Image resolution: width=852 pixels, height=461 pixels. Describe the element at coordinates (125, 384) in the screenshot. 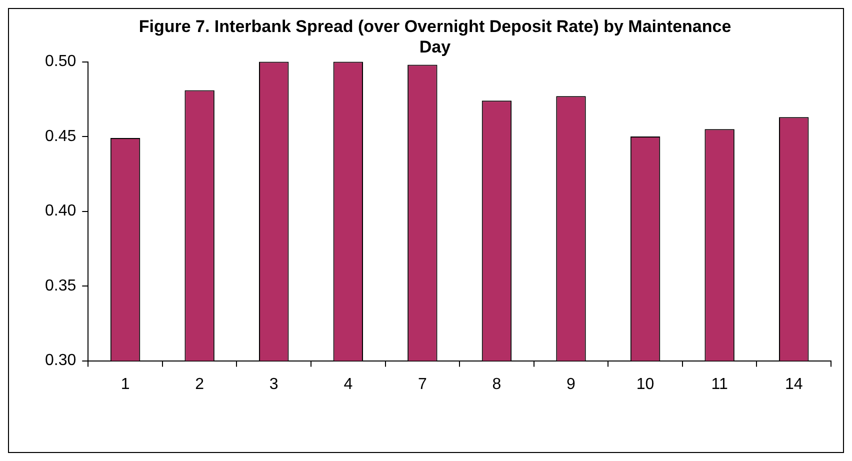

I see `x-tick-label: 1` at that location.